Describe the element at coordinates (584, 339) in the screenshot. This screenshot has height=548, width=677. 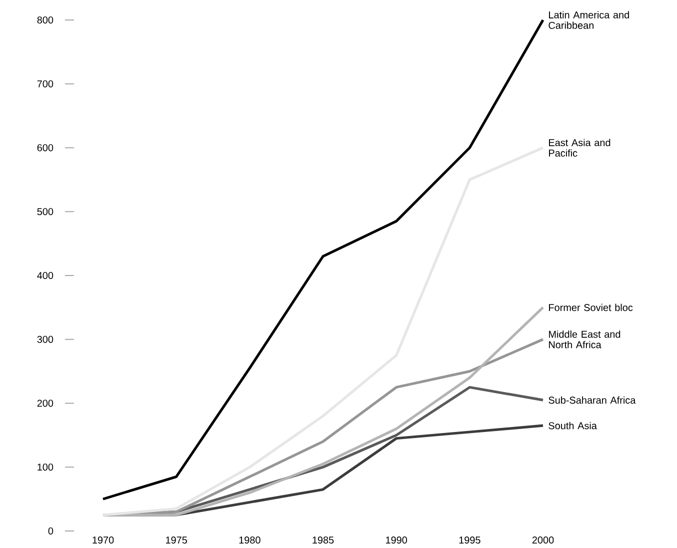
I see `series-label: Middle East and North Africa` at that location.